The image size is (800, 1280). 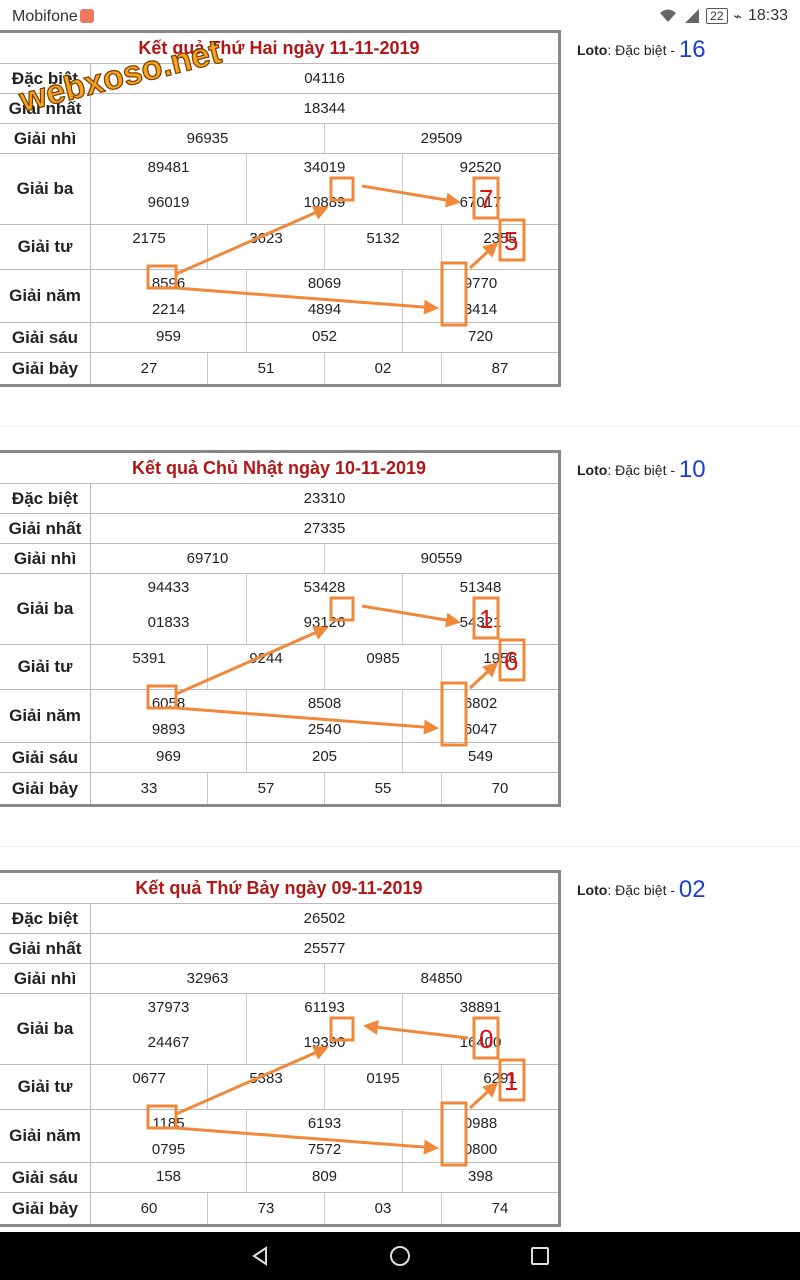 What do you see at coordinates (480, 202) in the screenshot?
I see `prize-number: 67017` at bounding box center [480, 202].